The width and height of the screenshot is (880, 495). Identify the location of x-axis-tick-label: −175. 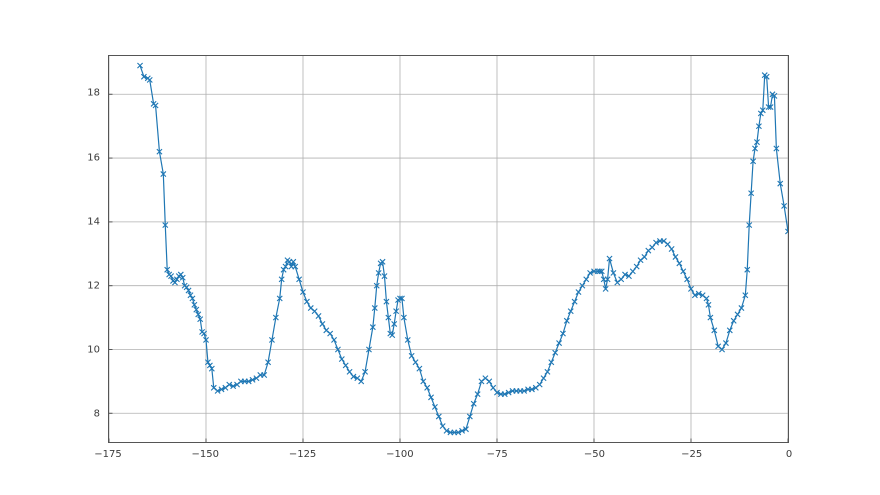
(108, 454).